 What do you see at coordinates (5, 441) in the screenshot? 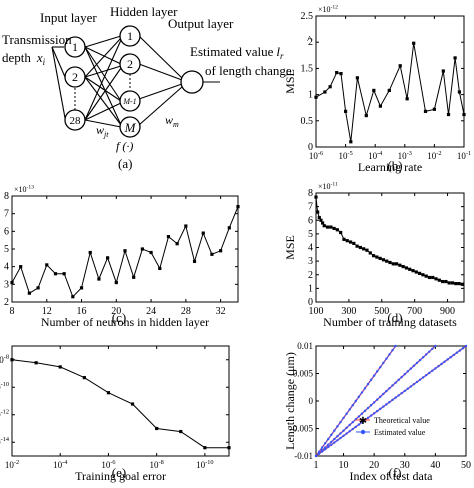
I see `y-tick-label: 10-14` at bounding box center [5, 441].